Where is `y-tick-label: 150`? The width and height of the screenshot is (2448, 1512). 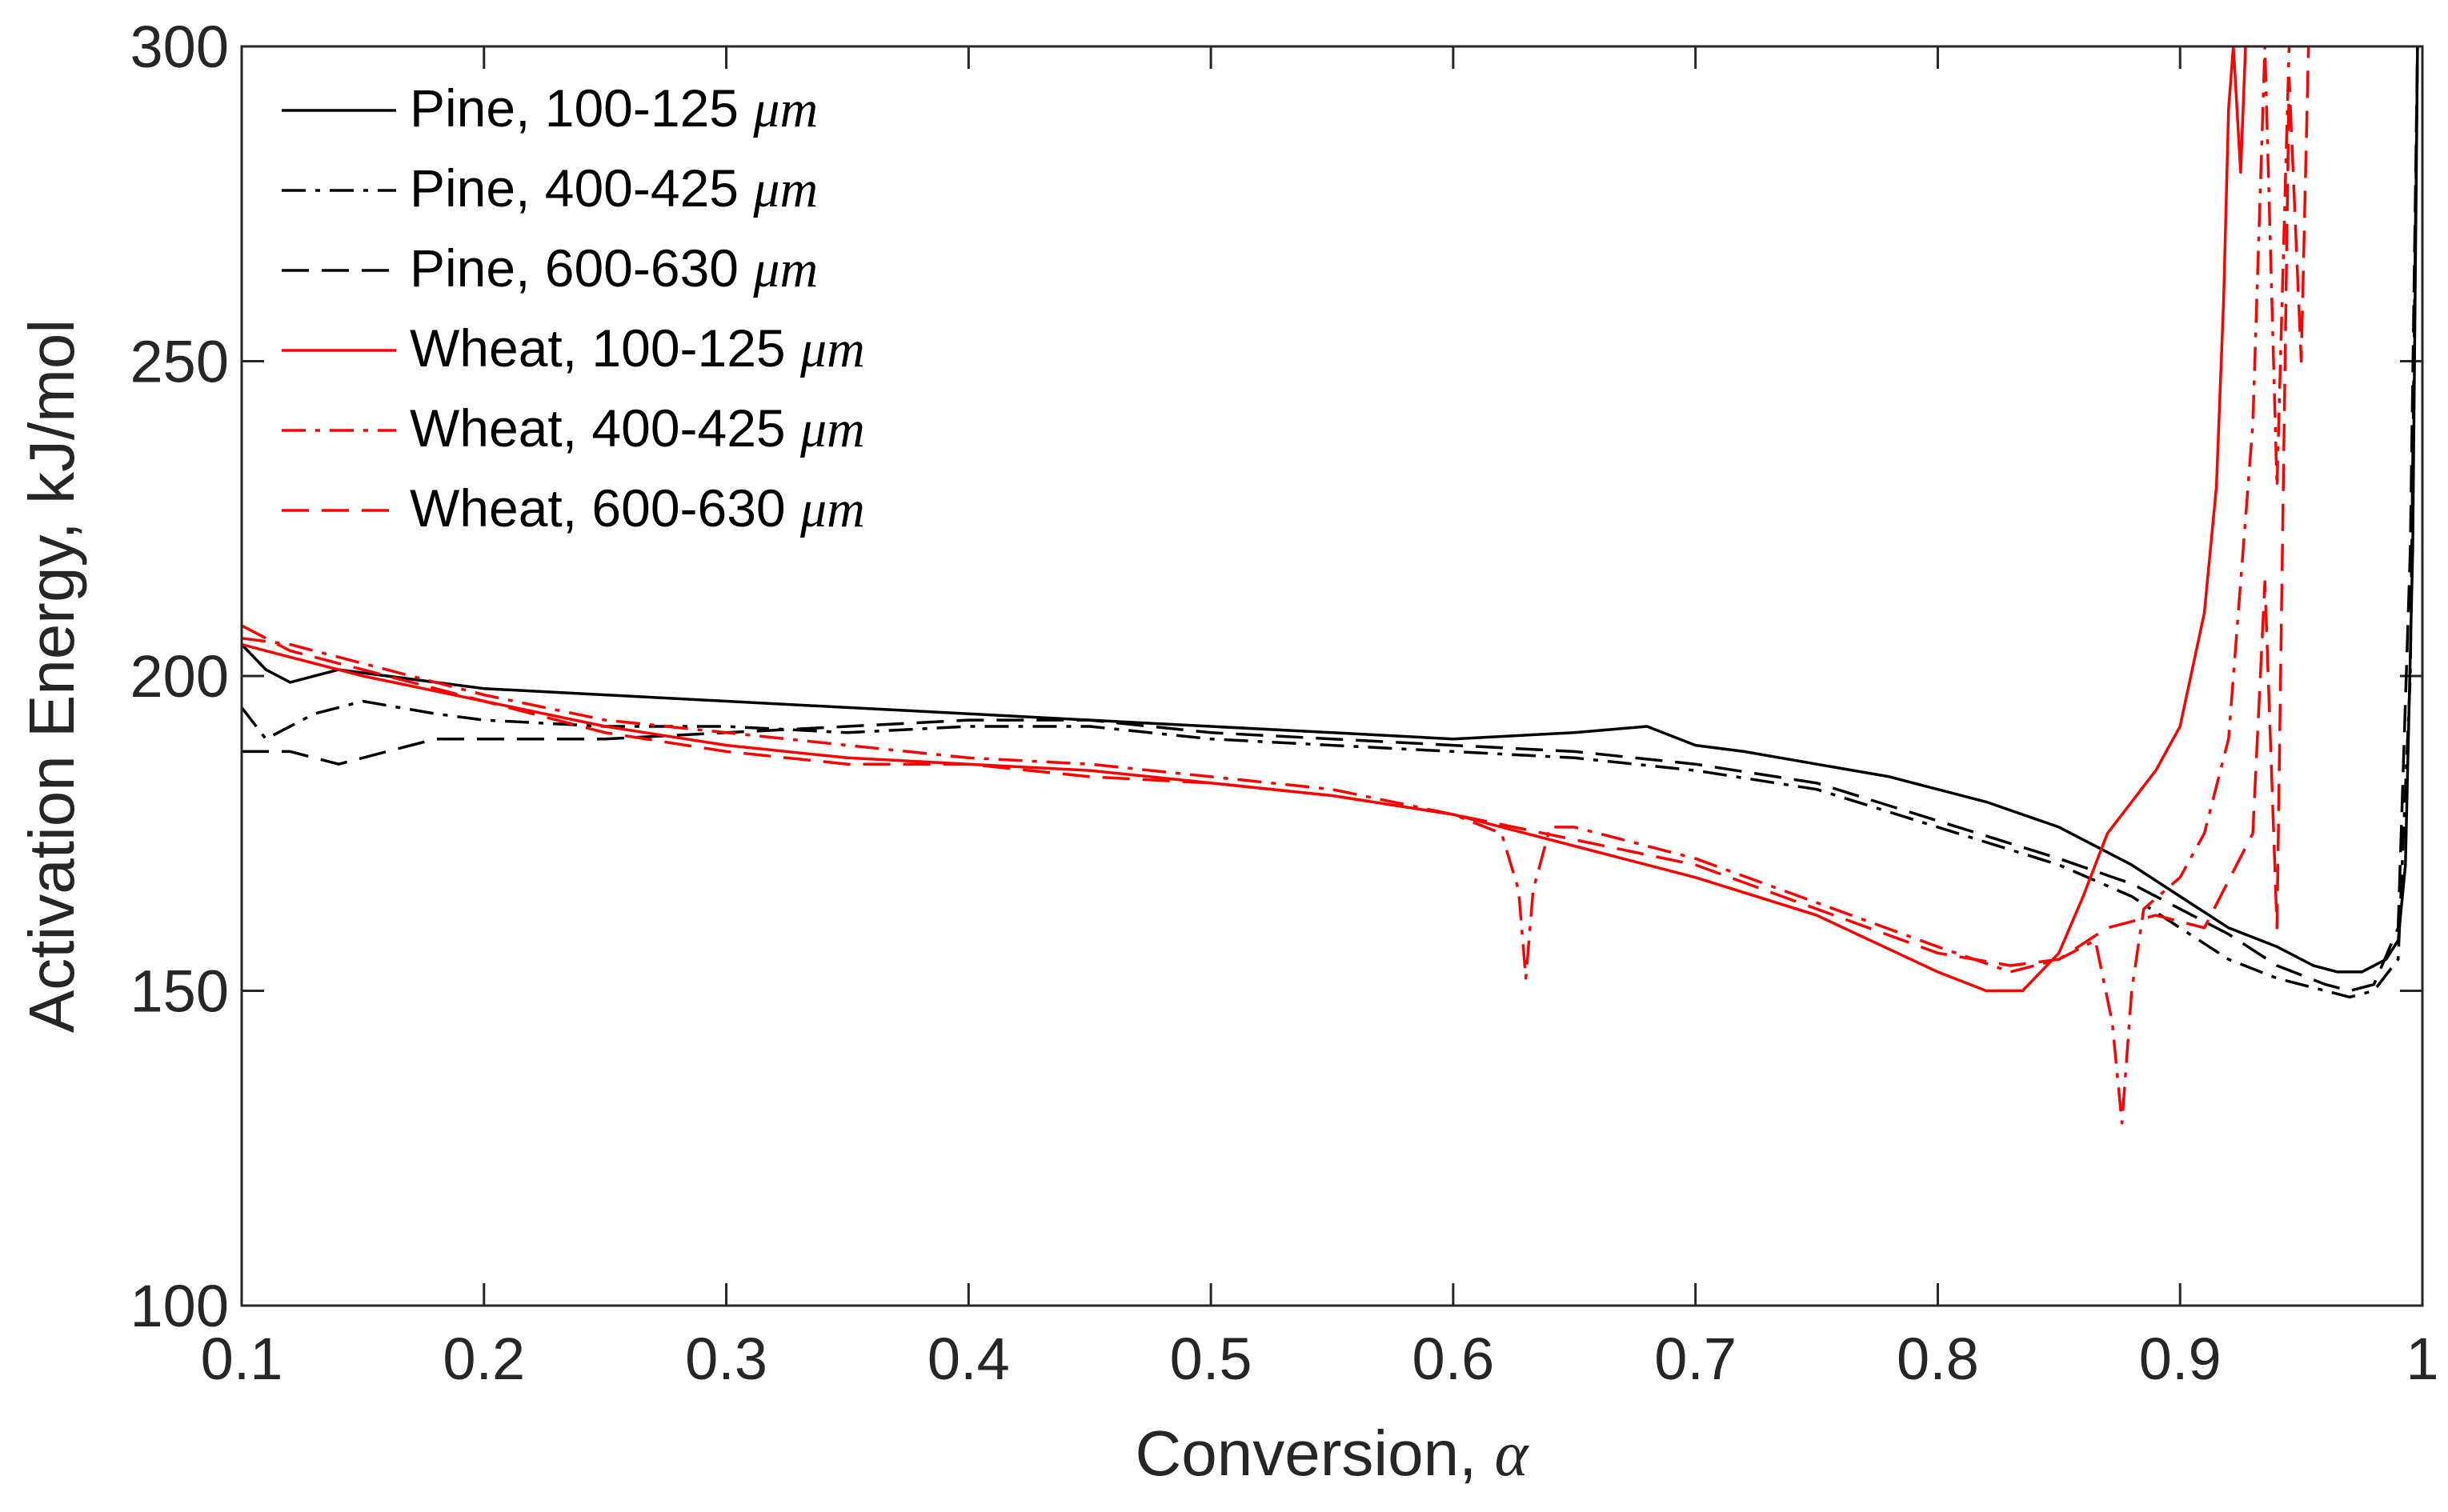
y-tick-label: 150 is located at coordinates (179, 991).